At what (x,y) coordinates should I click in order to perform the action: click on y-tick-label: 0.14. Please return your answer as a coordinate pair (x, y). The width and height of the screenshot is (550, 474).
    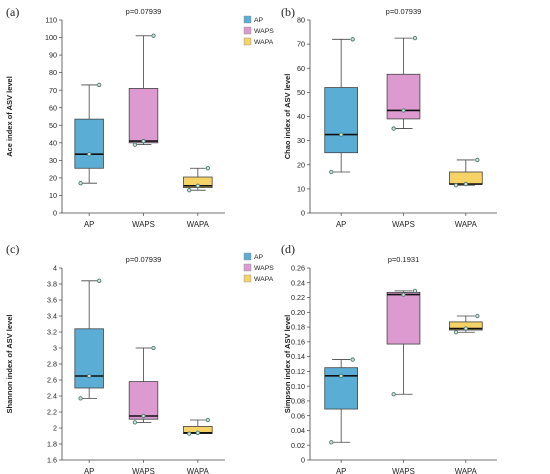
    Looking at the image, I should click on (298, 356).